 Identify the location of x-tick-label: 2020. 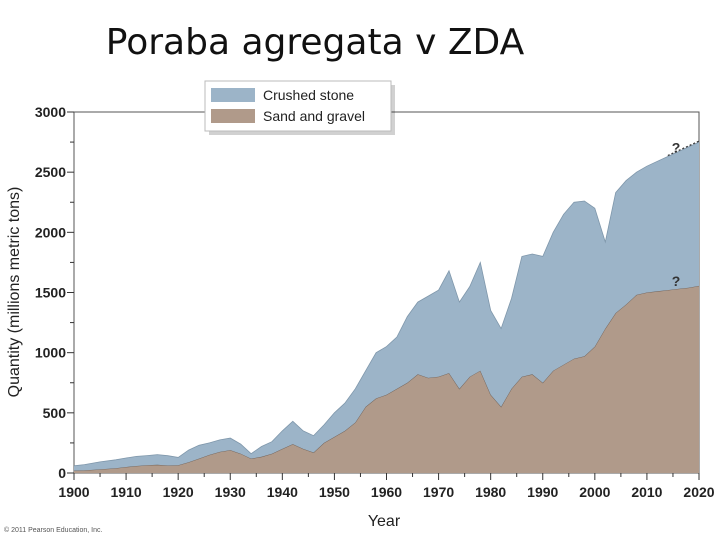
(698, 492).